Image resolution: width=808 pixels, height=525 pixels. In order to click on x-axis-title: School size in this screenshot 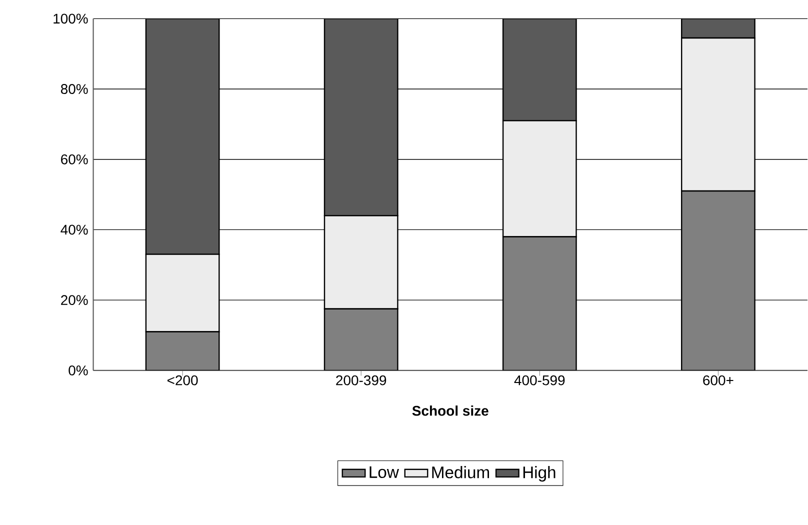, I will do `click(450, 411)`.